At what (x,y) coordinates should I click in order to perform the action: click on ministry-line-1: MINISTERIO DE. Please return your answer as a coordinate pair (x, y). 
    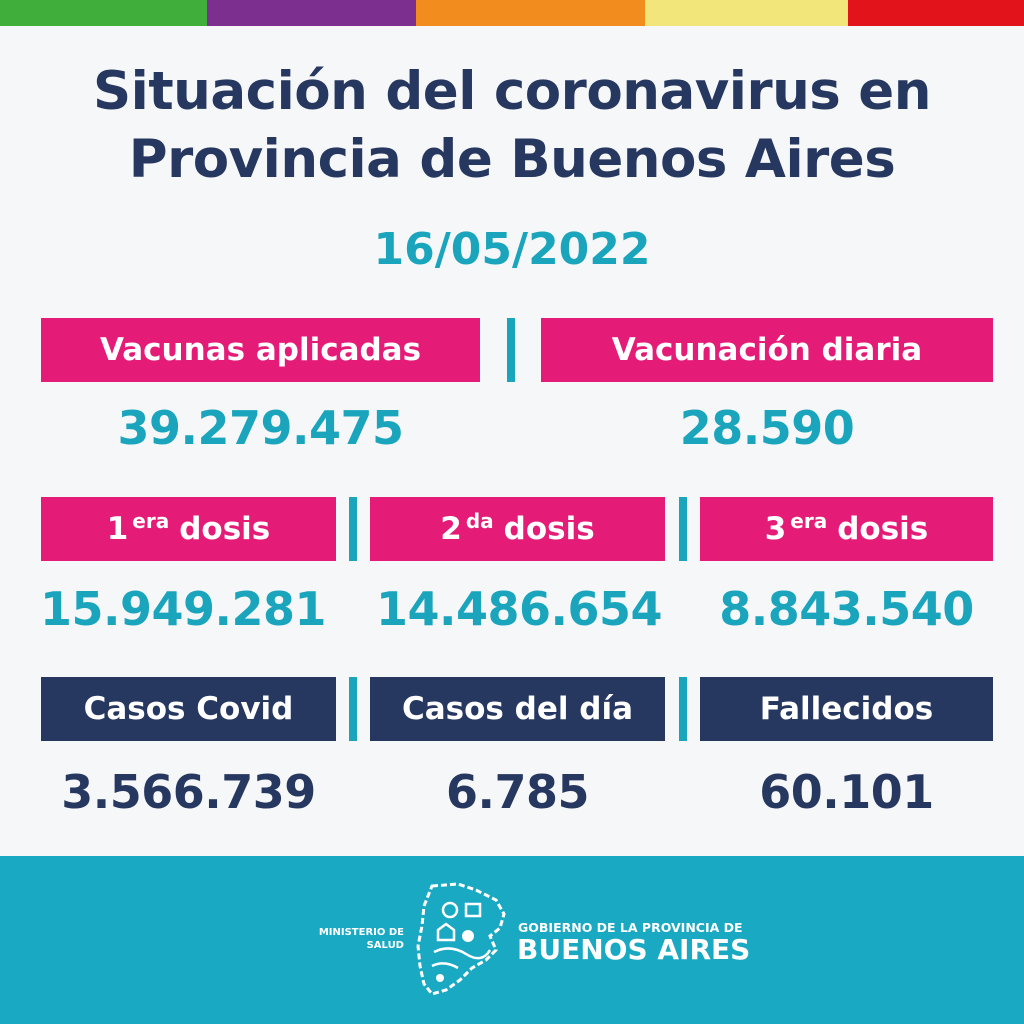
    Looking at the image, I should click on (361, 932).